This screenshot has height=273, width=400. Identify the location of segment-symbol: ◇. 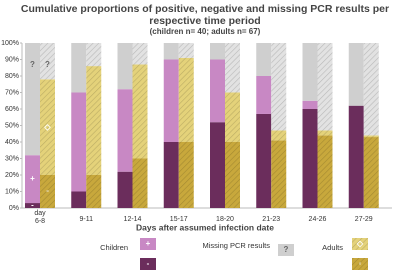
(47, 126).